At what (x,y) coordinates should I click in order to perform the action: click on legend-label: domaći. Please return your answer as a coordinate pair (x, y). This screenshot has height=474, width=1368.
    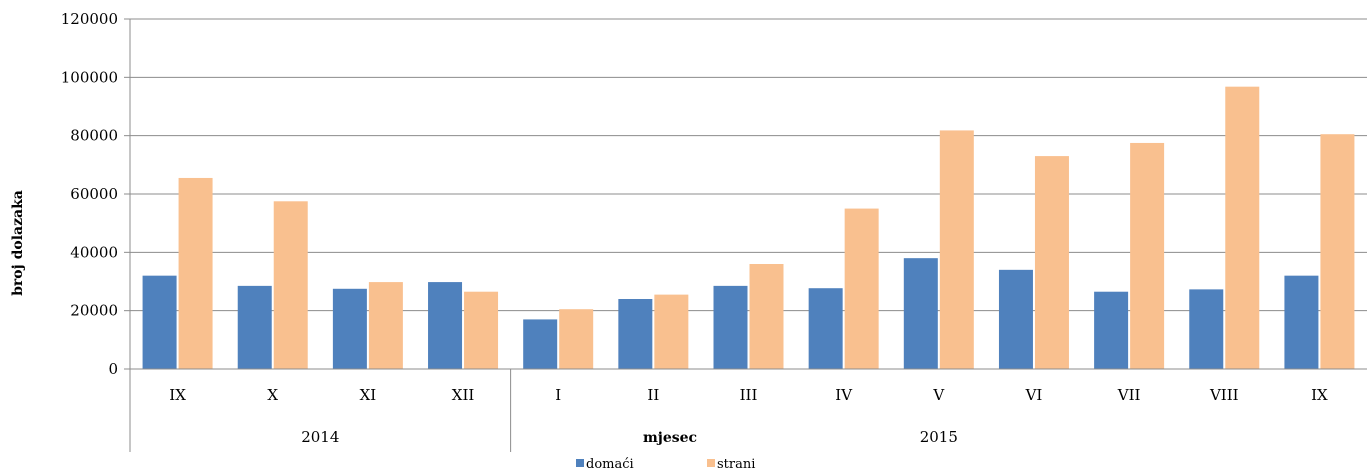
    Looking at the image, I should click on (610, 464).